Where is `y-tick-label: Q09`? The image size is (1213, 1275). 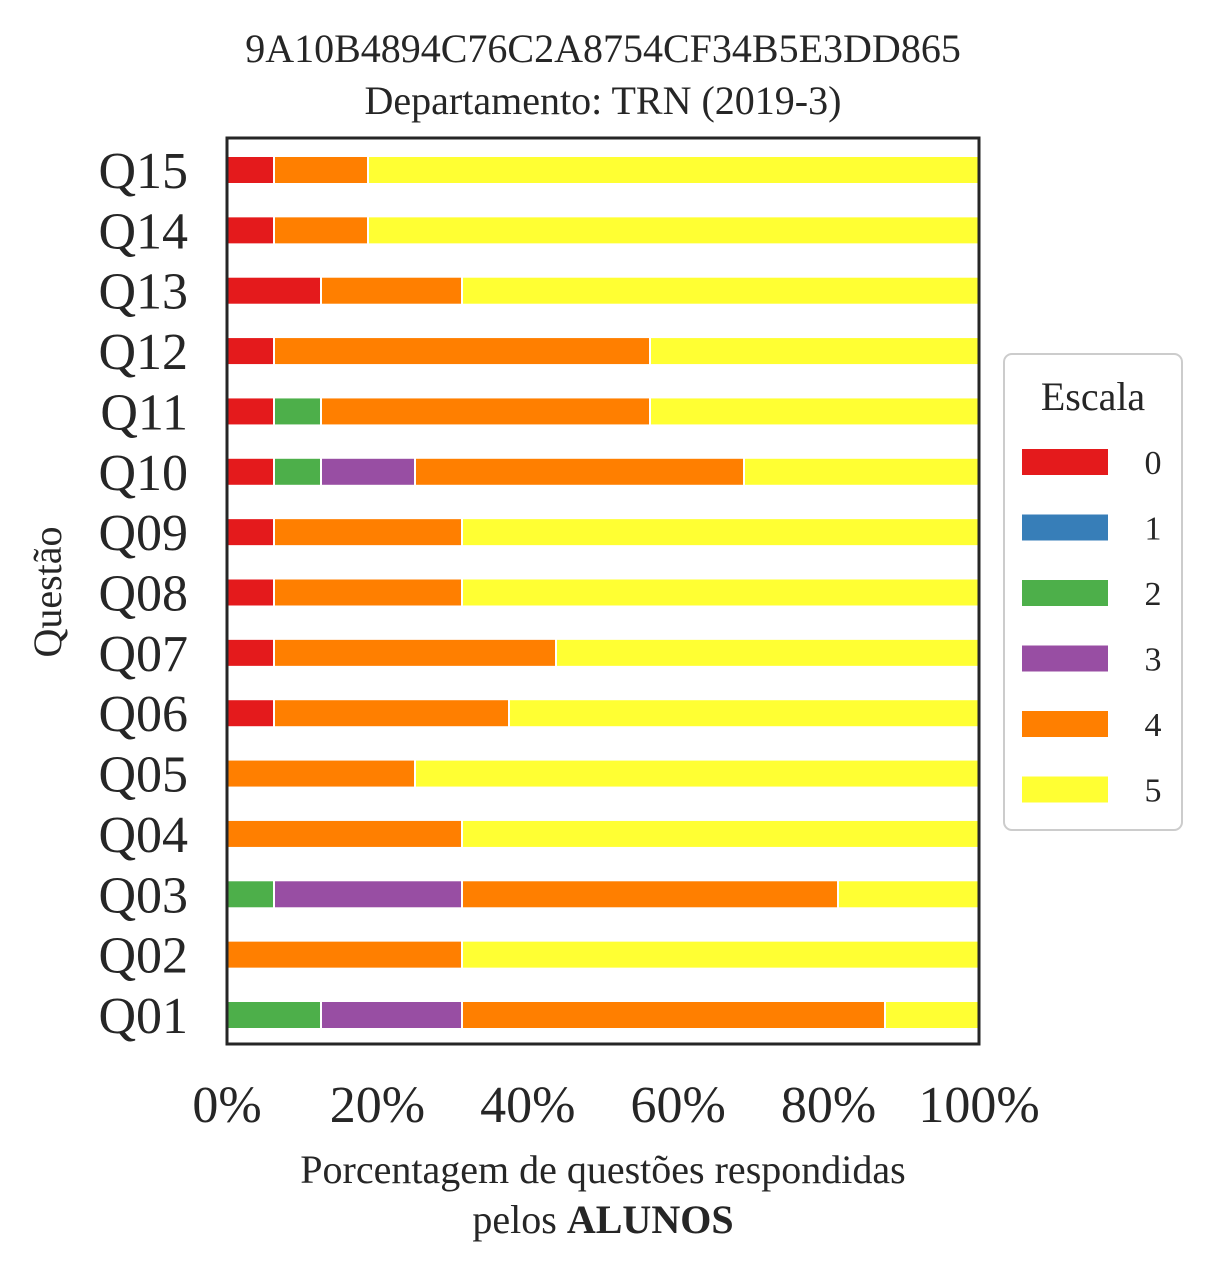
y-tick-label: Q09 is located at coordinates (143, 533).